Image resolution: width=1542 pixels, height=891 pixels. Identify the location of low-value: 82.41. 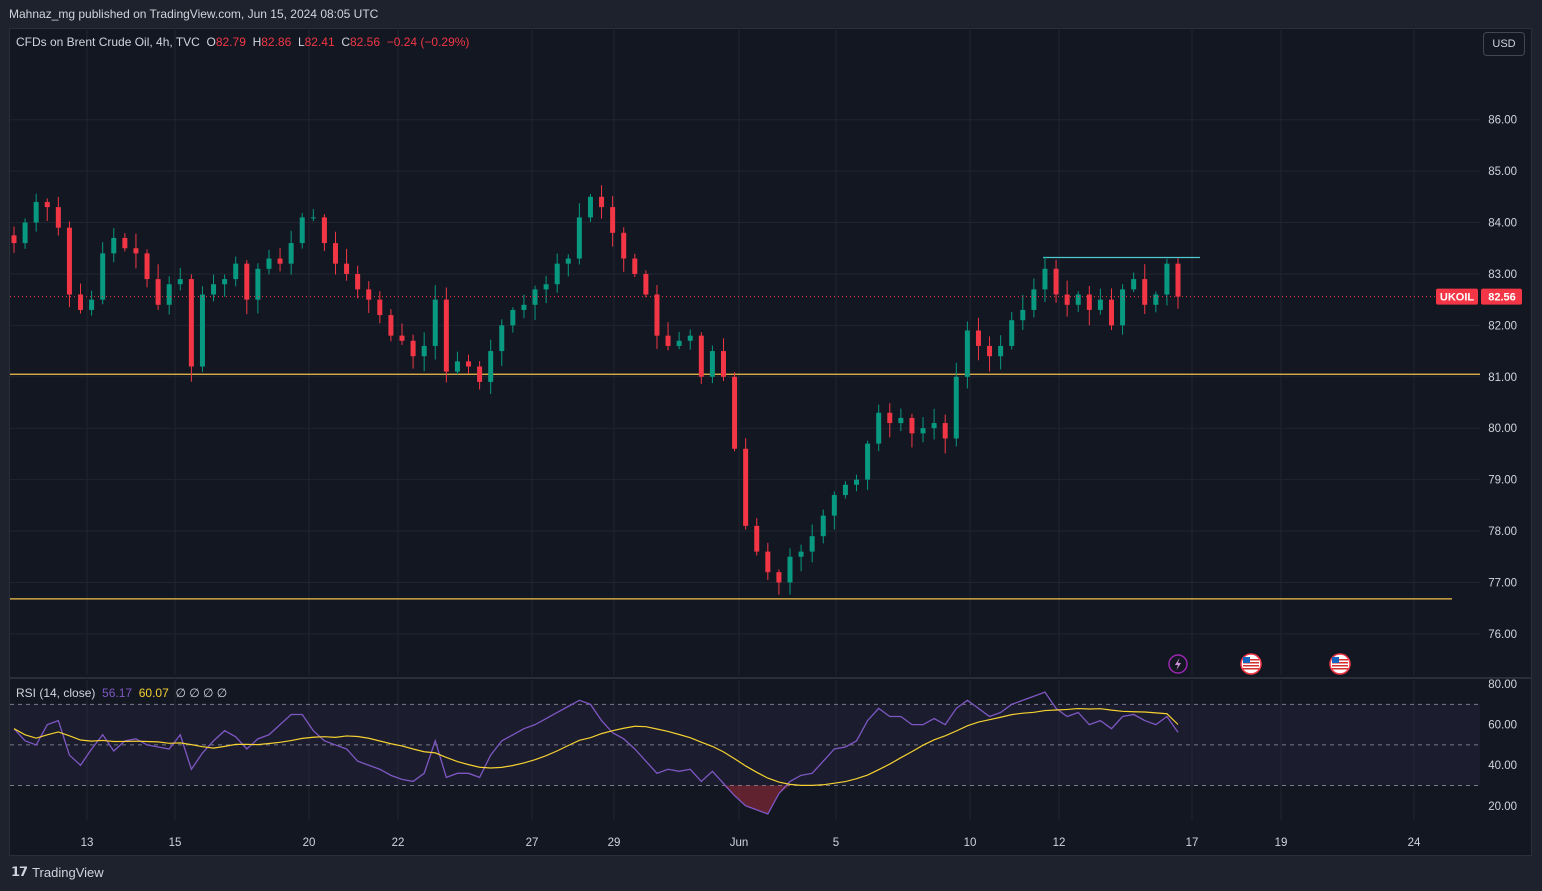
(319, 42).